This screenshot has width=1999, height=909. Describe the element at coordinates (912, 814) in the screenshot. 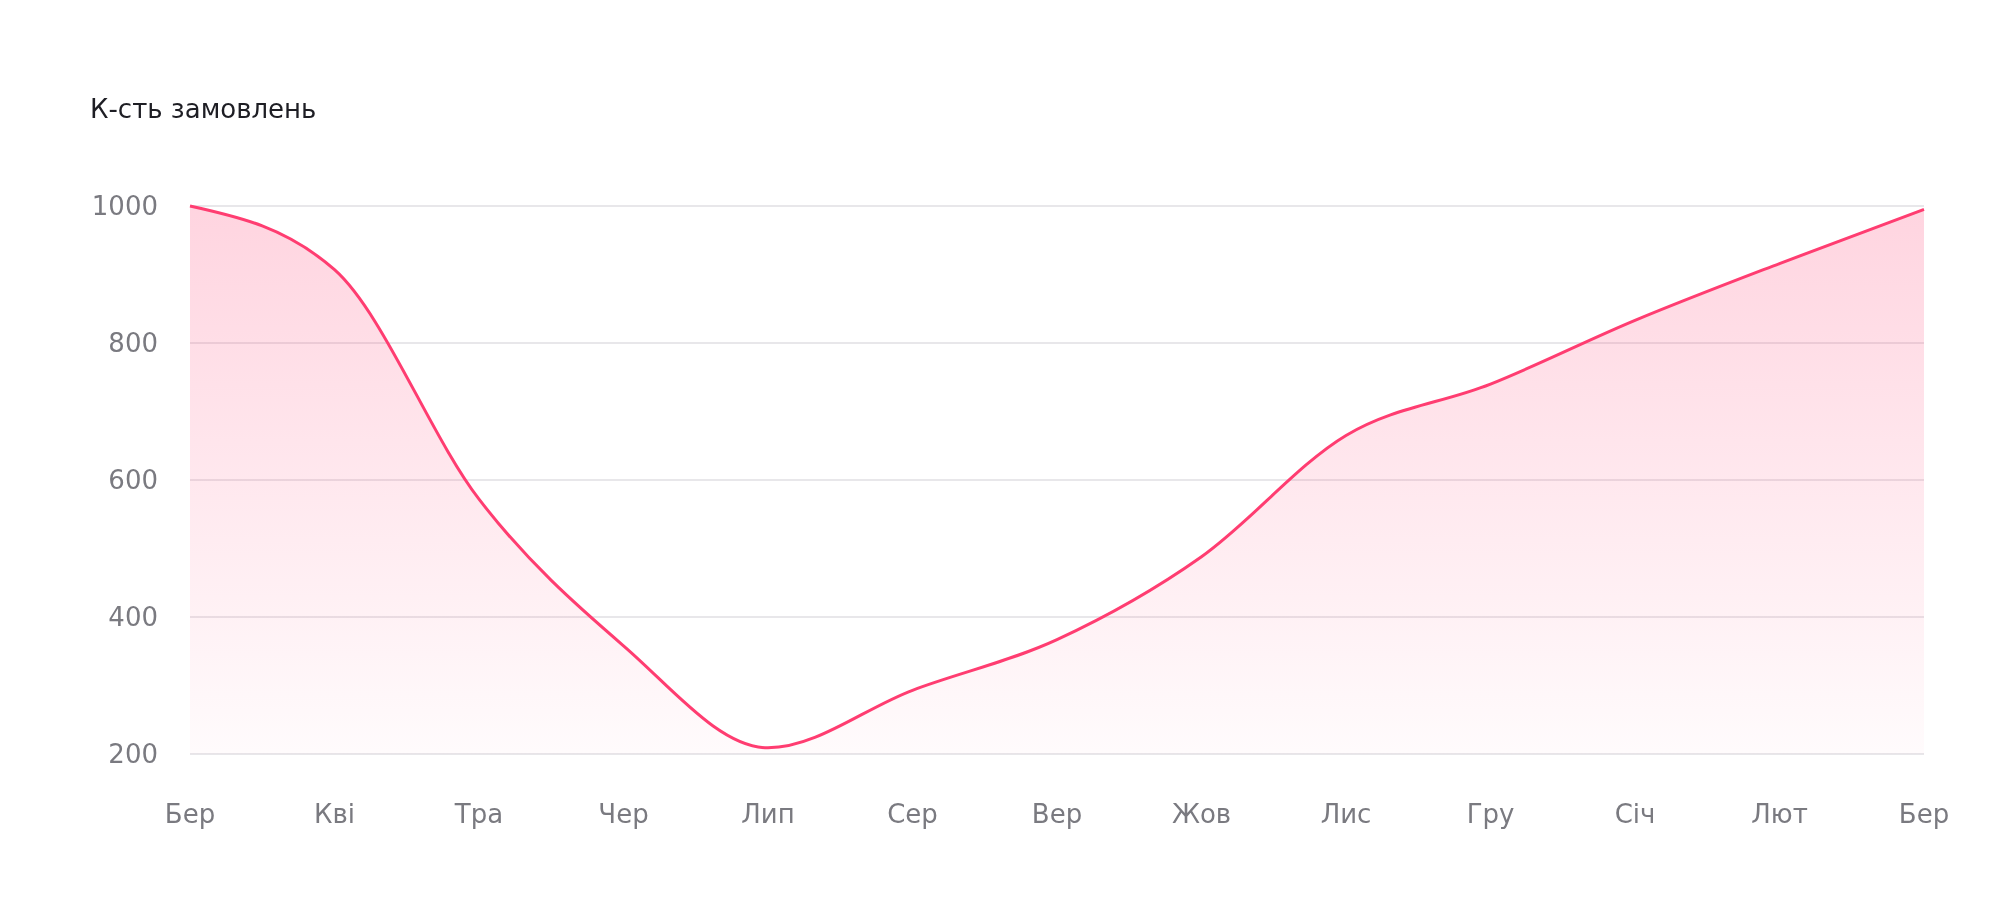

I see `x-tick-label: Сер` at that location.